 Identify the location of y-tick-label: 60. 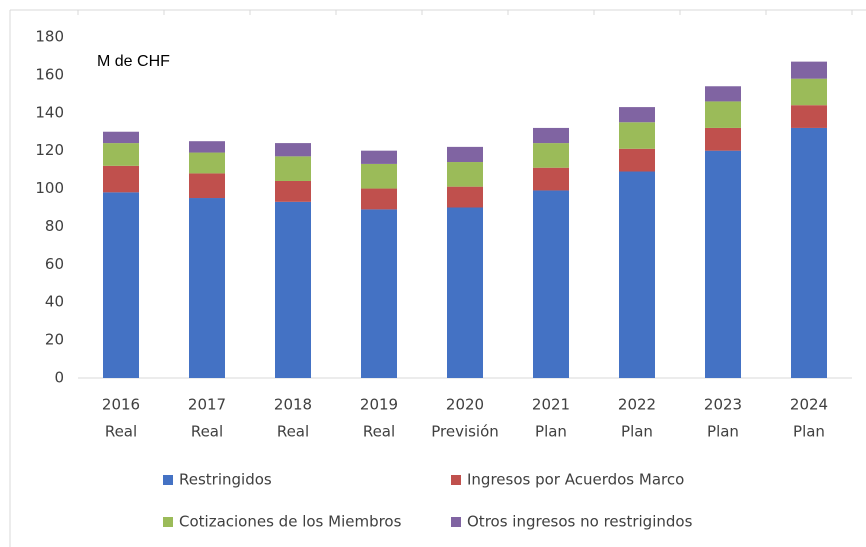
(54, 264).